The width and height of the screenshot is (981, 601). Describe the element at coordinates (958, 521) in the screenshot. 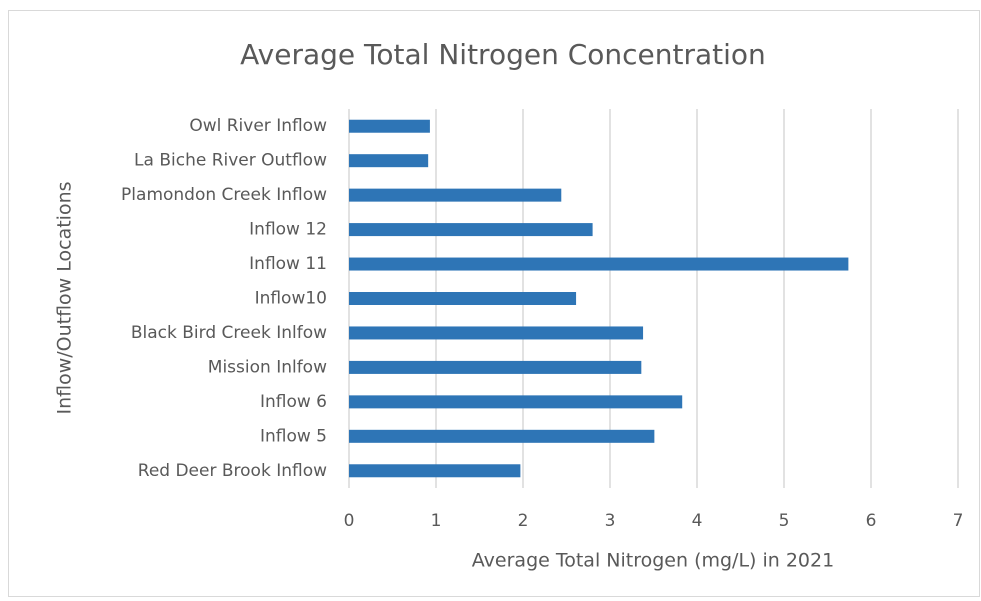

I see `x-tick-label: 7` at that location.